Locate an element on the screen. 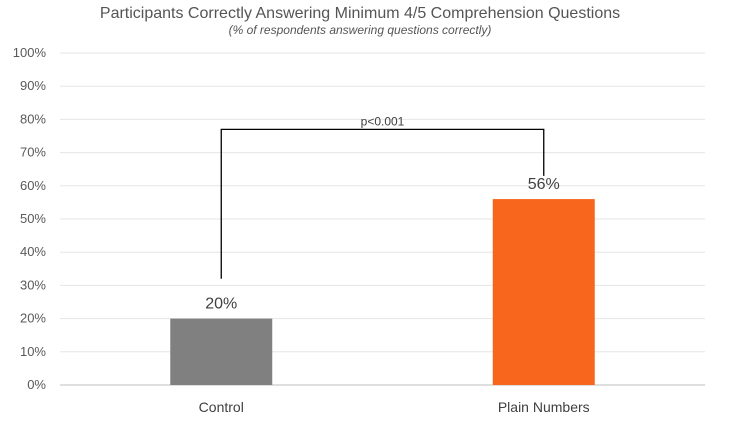 The width and height of the screenshot is (738, 427). y-tick-label: 70% is located at coordinates (33, 152).